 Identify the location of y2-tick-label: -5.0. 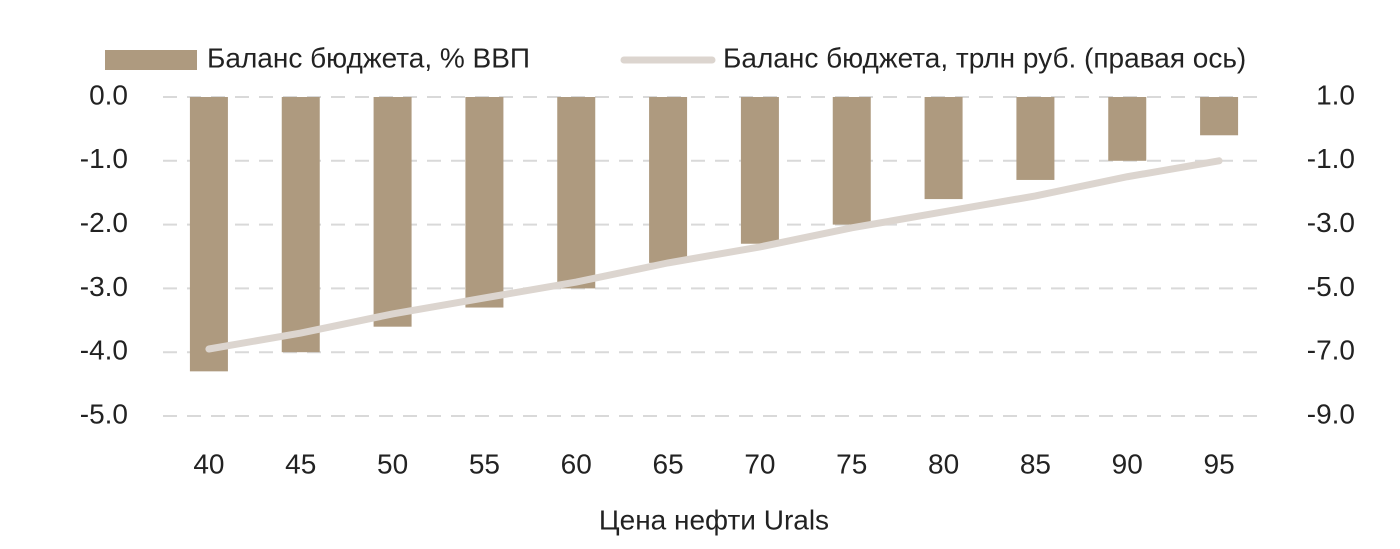
(1331, 286).